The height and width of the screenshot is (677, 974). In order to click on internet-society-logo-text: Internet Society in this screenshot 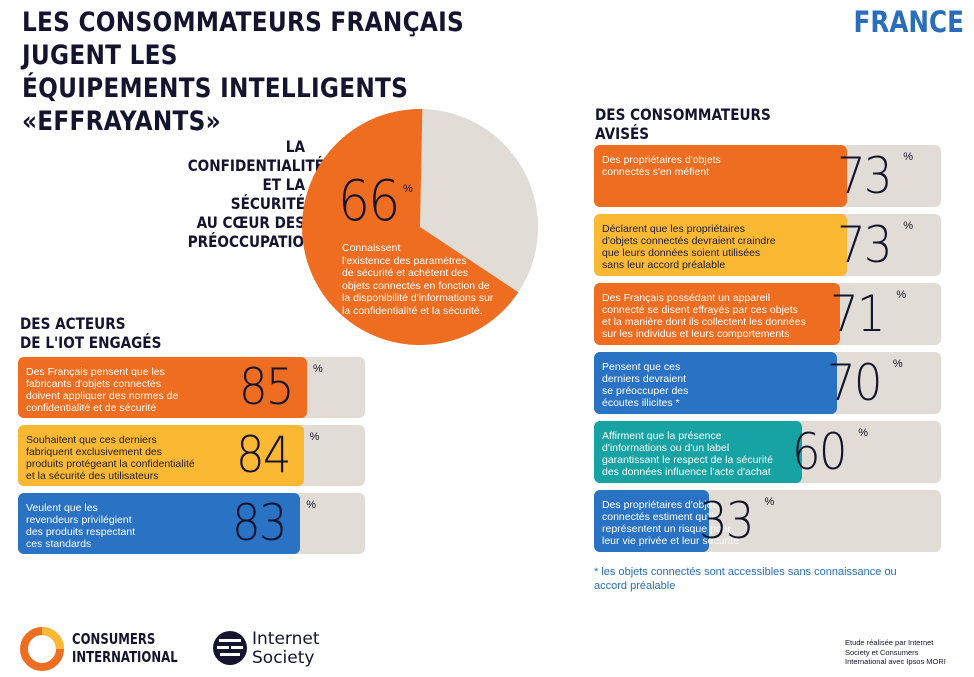, I will do `click(286, 648)`.